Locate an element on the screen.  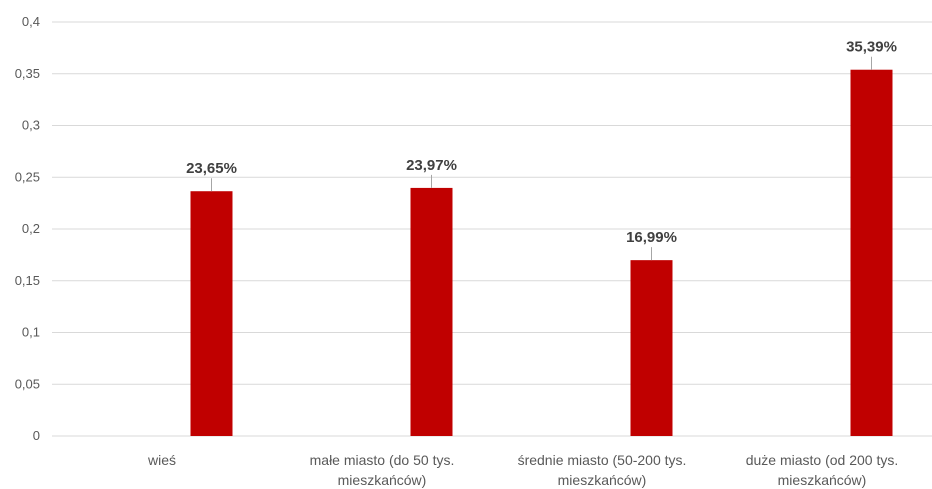
y-tick-label: 0,2 is located at coordinates (31, 228).